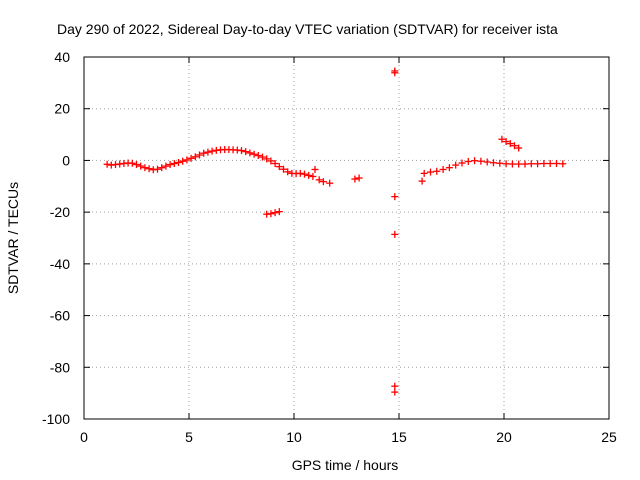 The image size is (640, 480). What do you see at coordinates (56, 238) in the screenshot?
I see `y-tick-labels: -100 -80 -60 -40 -20 0 20 40` at bounding box center [56, 238].